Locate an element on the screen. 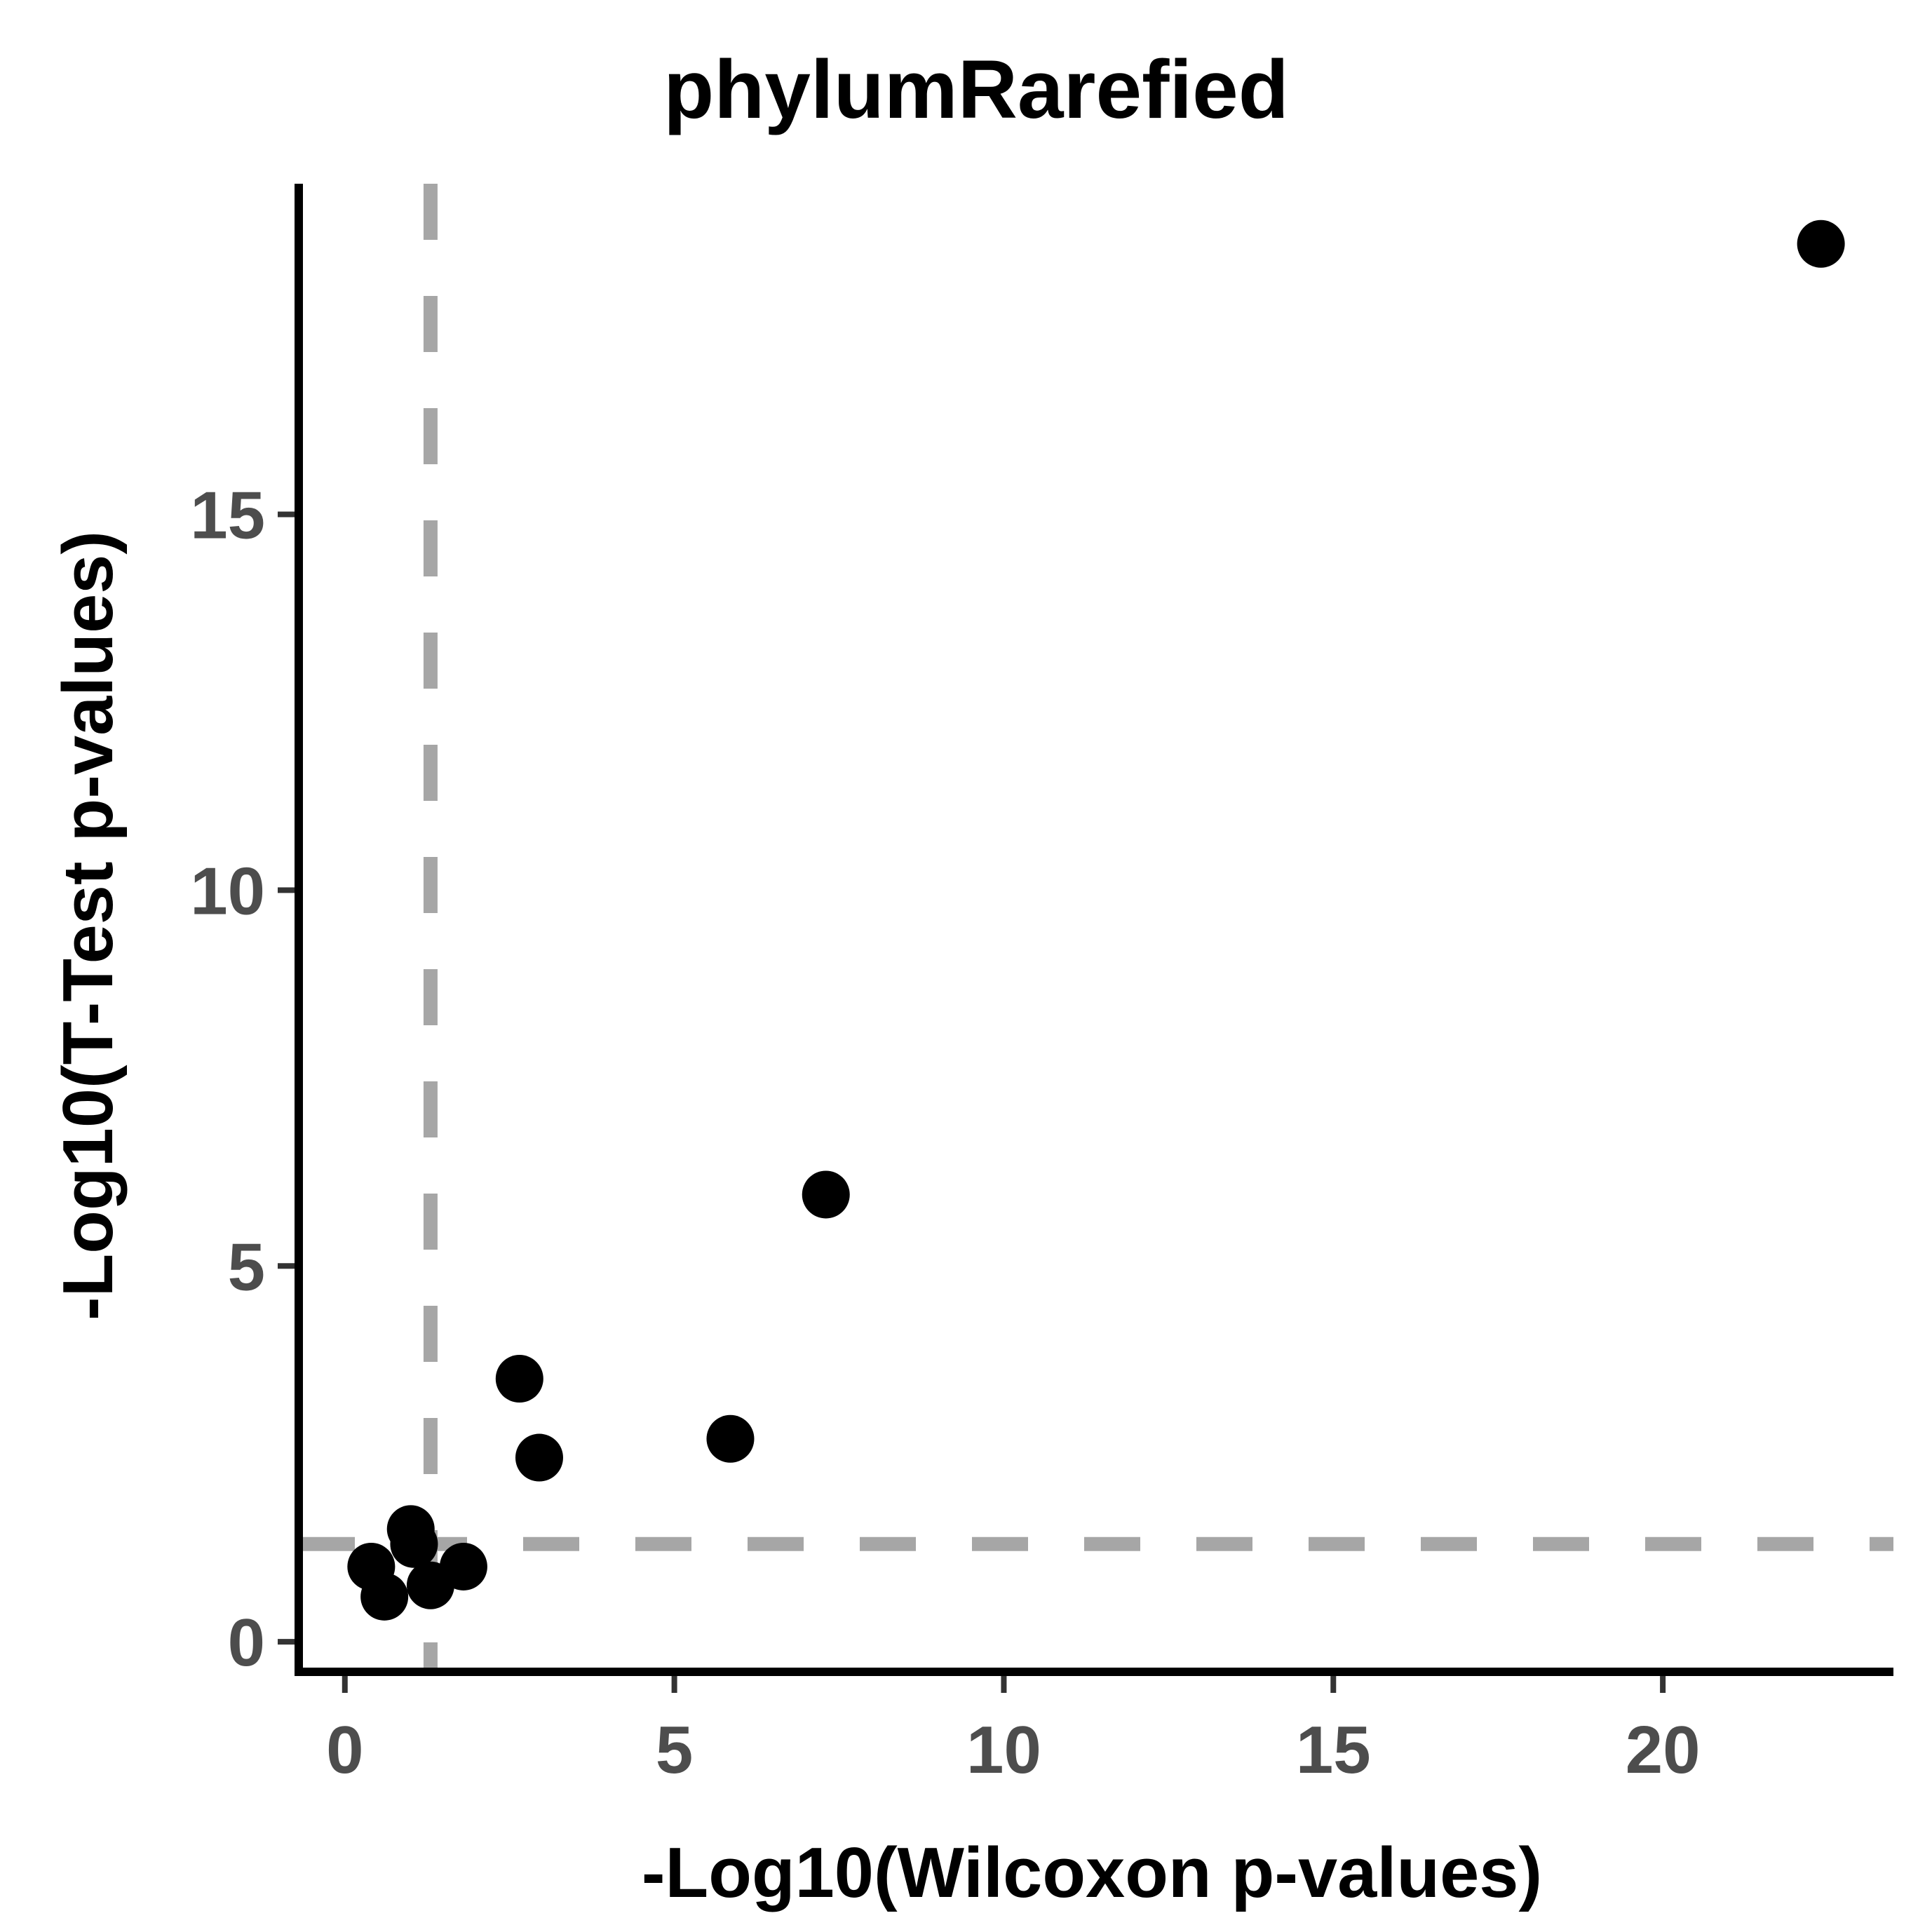 This screenshot has width=1932, height=1932. x-tick-label: 10 is located at coordinates (1004, 1750).